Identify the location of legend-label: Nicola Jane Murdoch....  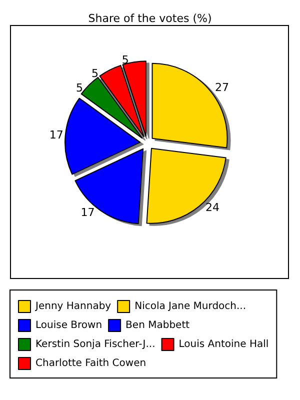
(190, 306).